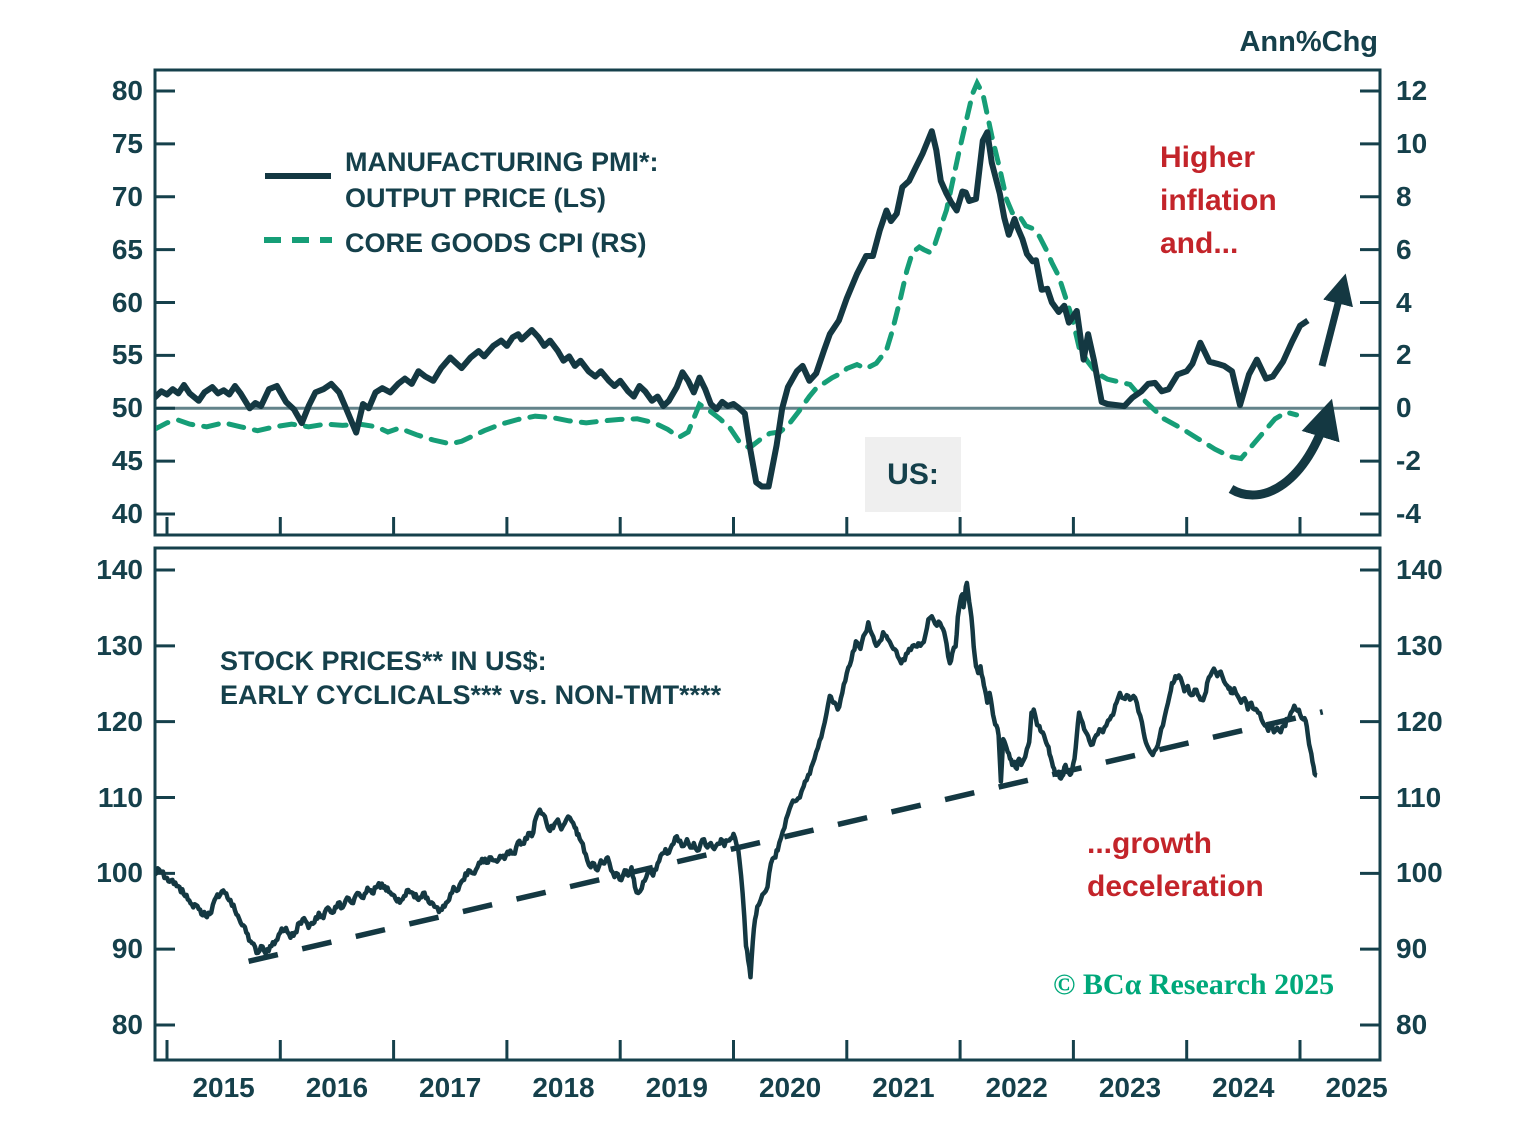  I want to click on tick-label: 50, so click(127, 408).